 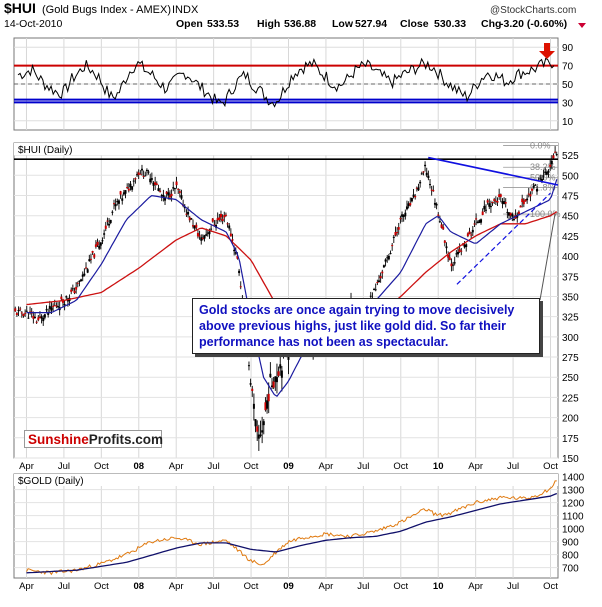 I want to click on hui-x-tick: Jul, so click(x=513, y=466).